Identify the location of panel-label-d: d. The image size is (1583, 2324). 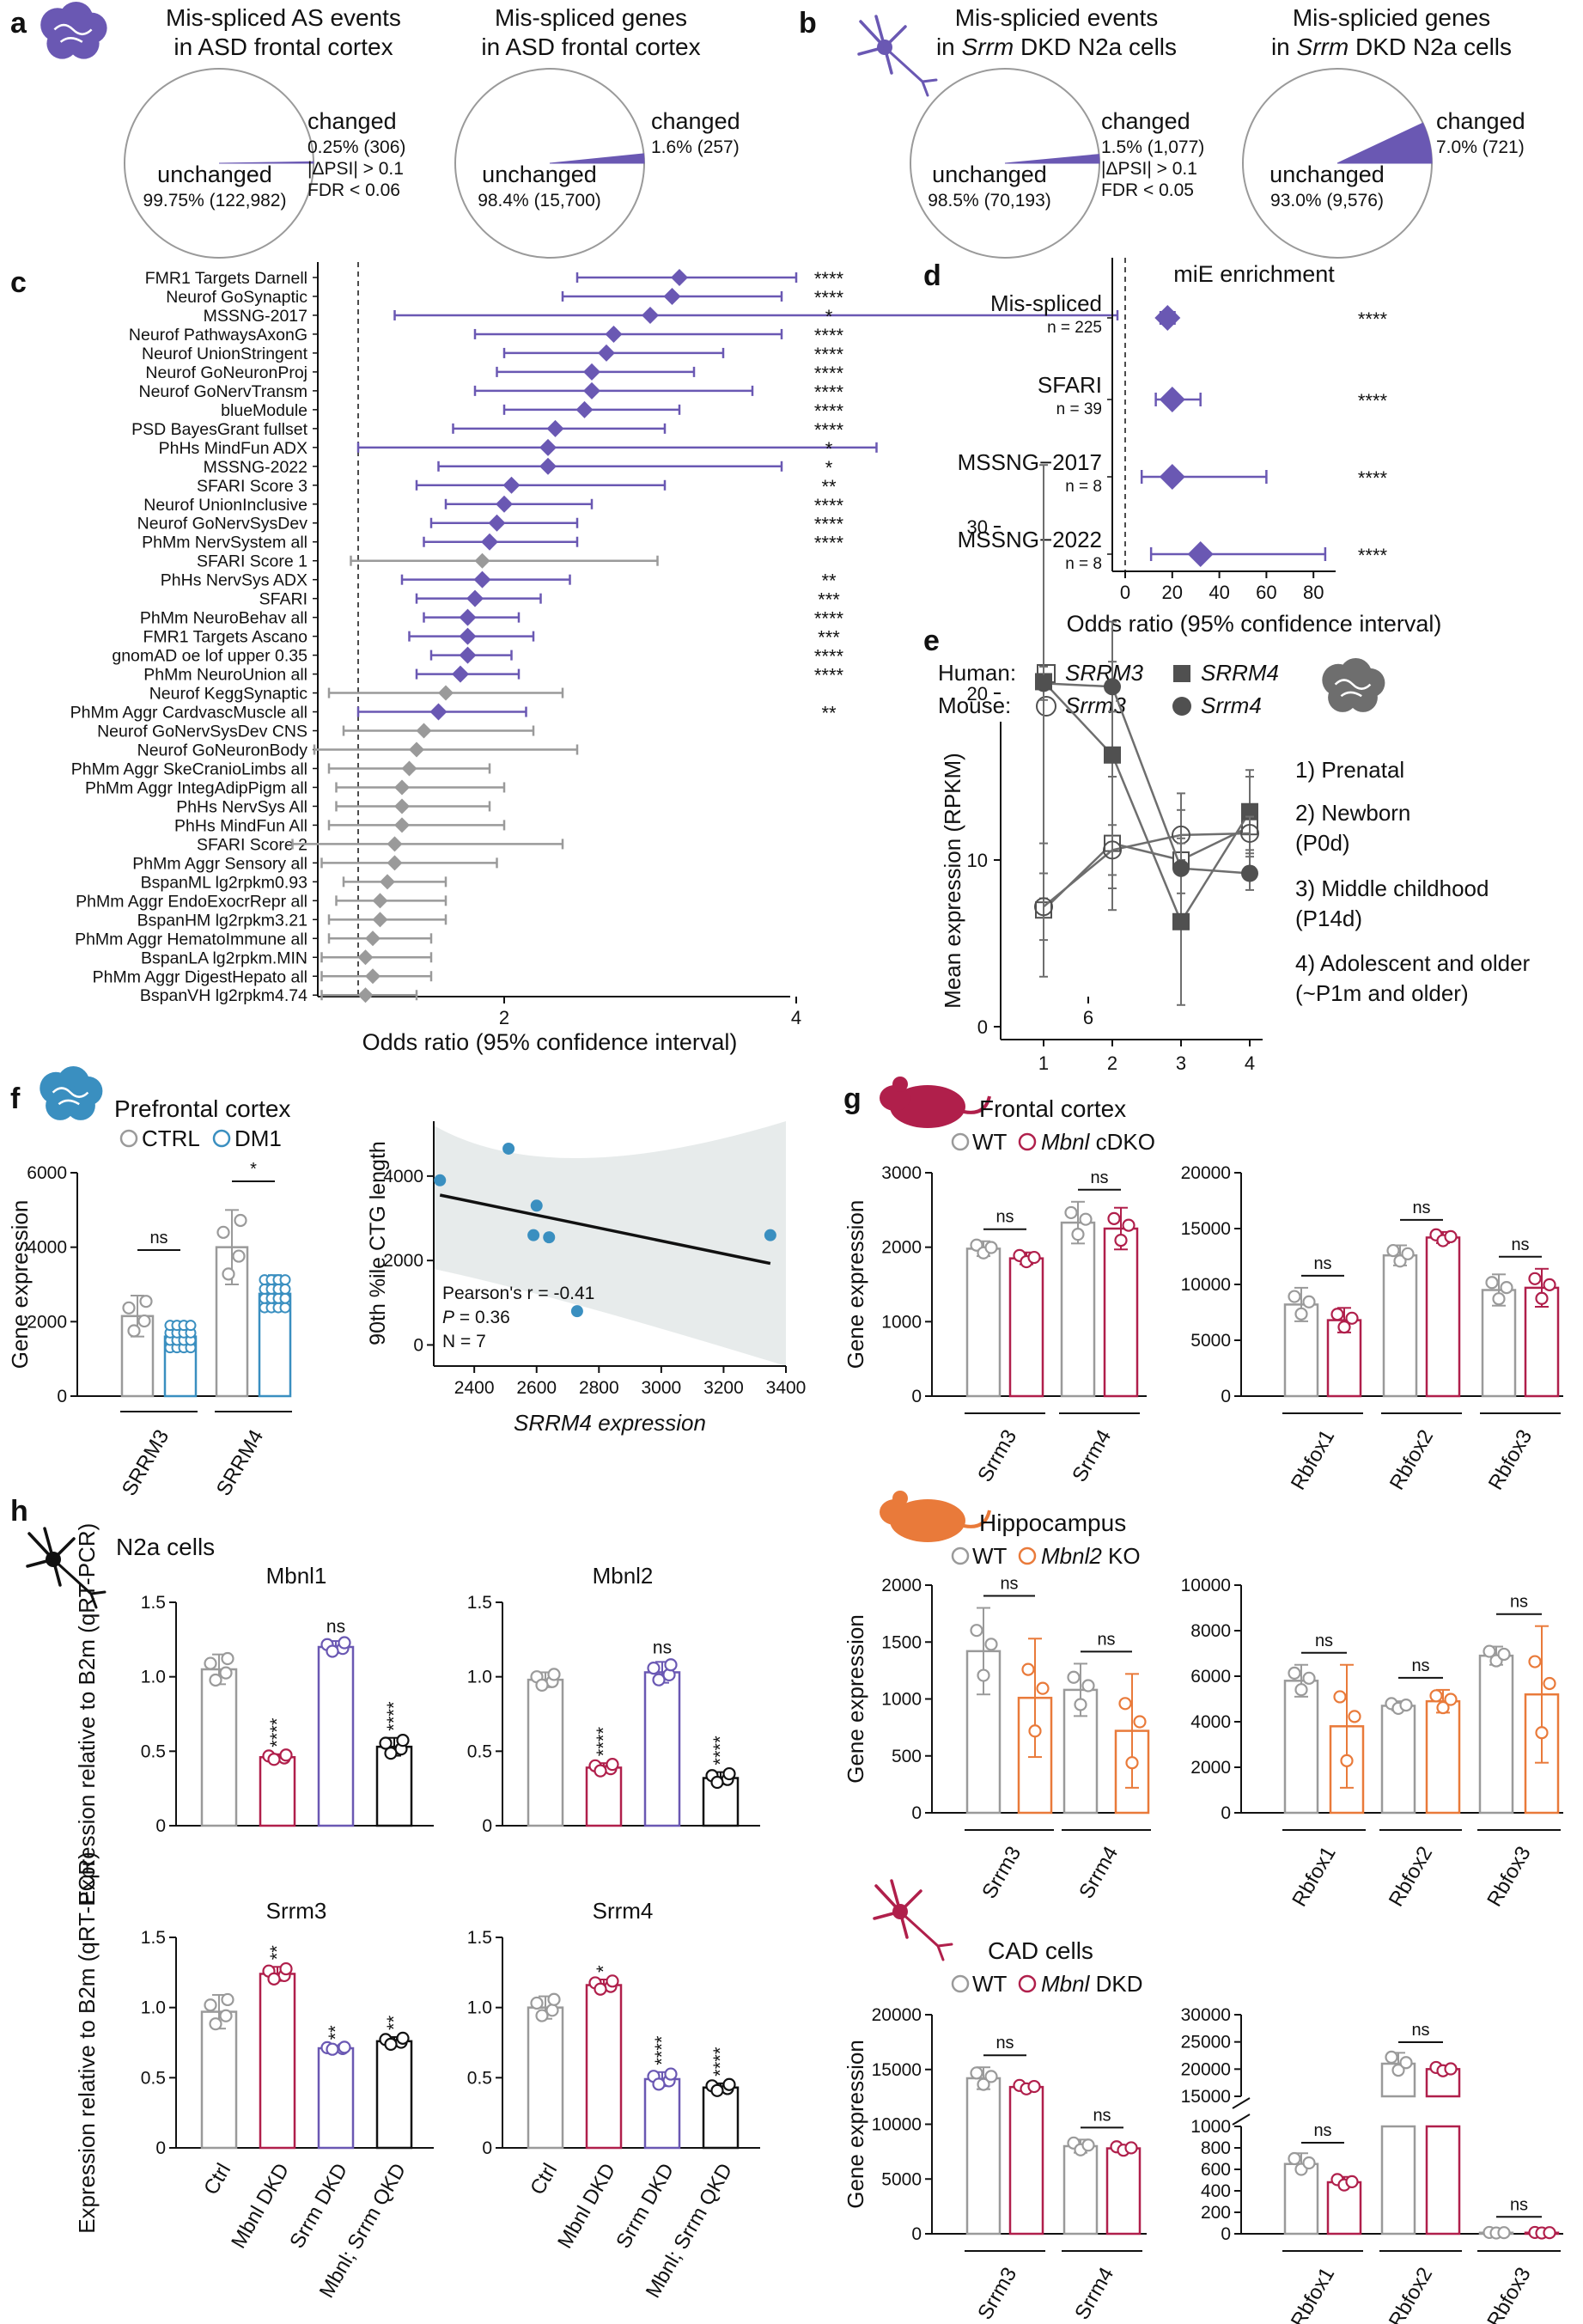
(932, 275).